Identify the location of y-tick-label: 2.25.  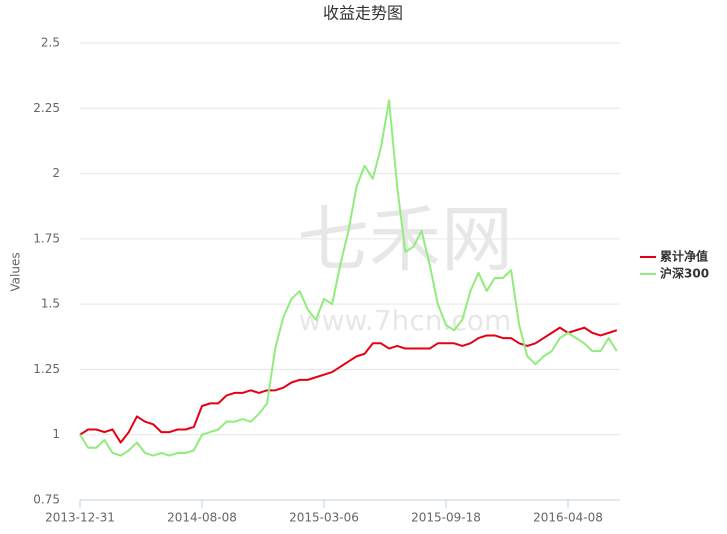
(46, 108).